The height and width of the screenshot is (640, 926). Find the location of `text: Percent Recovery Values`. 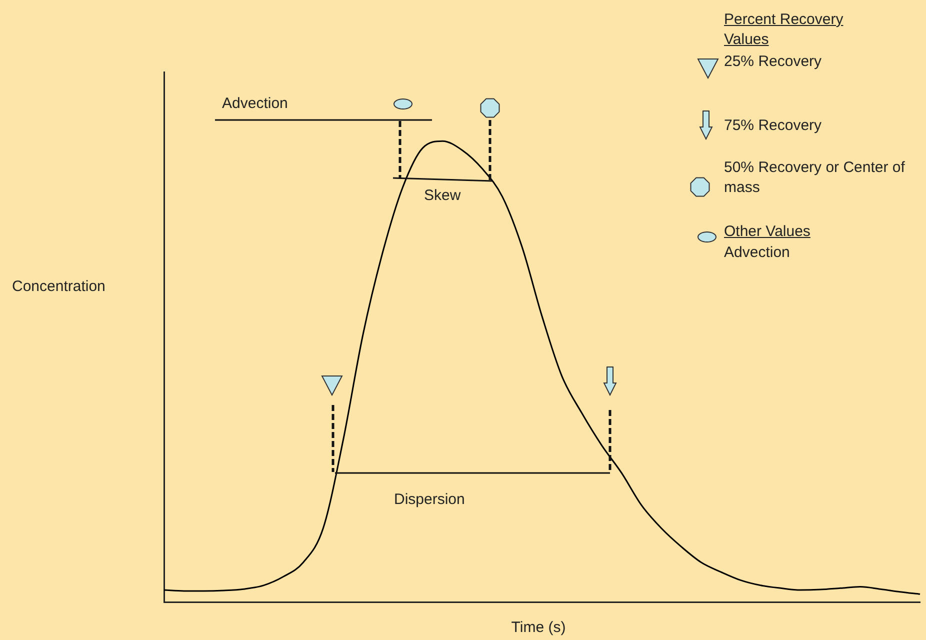

text: Percent Recovery Values is located at coordinates (784, 30).